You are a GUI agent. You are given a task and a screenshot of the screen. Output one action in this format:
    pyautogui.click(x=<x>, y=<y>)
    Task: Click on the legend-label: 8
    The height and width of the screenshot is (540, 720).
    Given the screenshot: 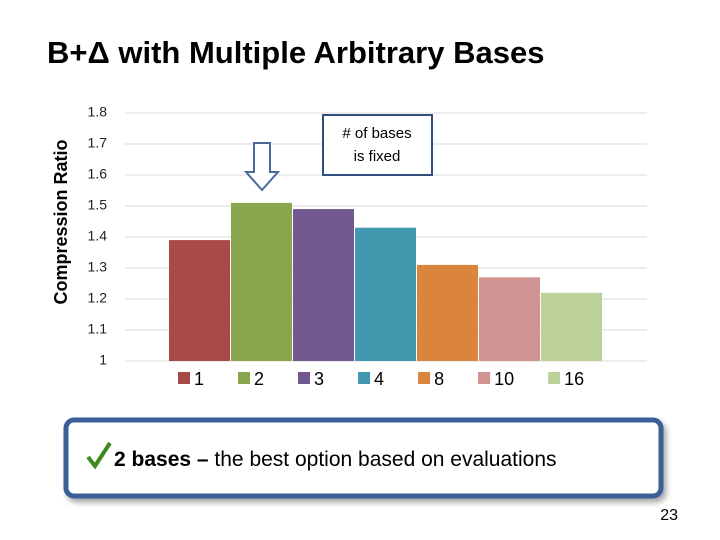 What is the action you would take?
    pyautogui.click(x=439, y=379)
    